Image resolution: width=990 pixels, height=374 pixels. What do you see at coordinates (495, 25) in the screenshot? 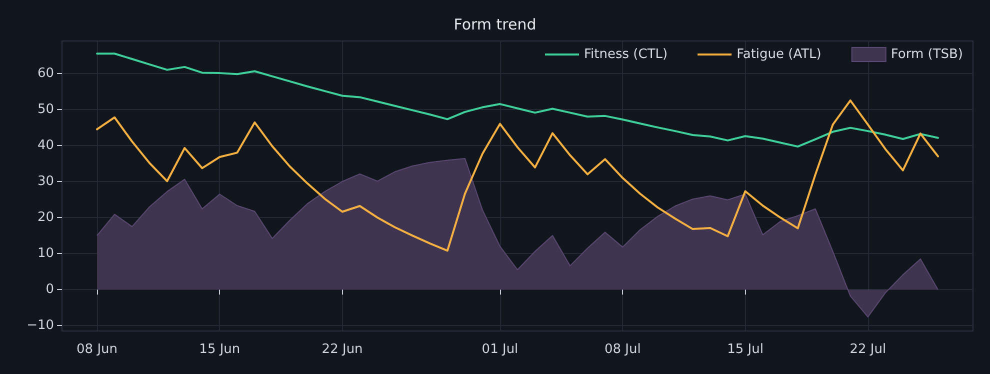
I see `chart-title: Form trend` at bounding box center [495, 25].